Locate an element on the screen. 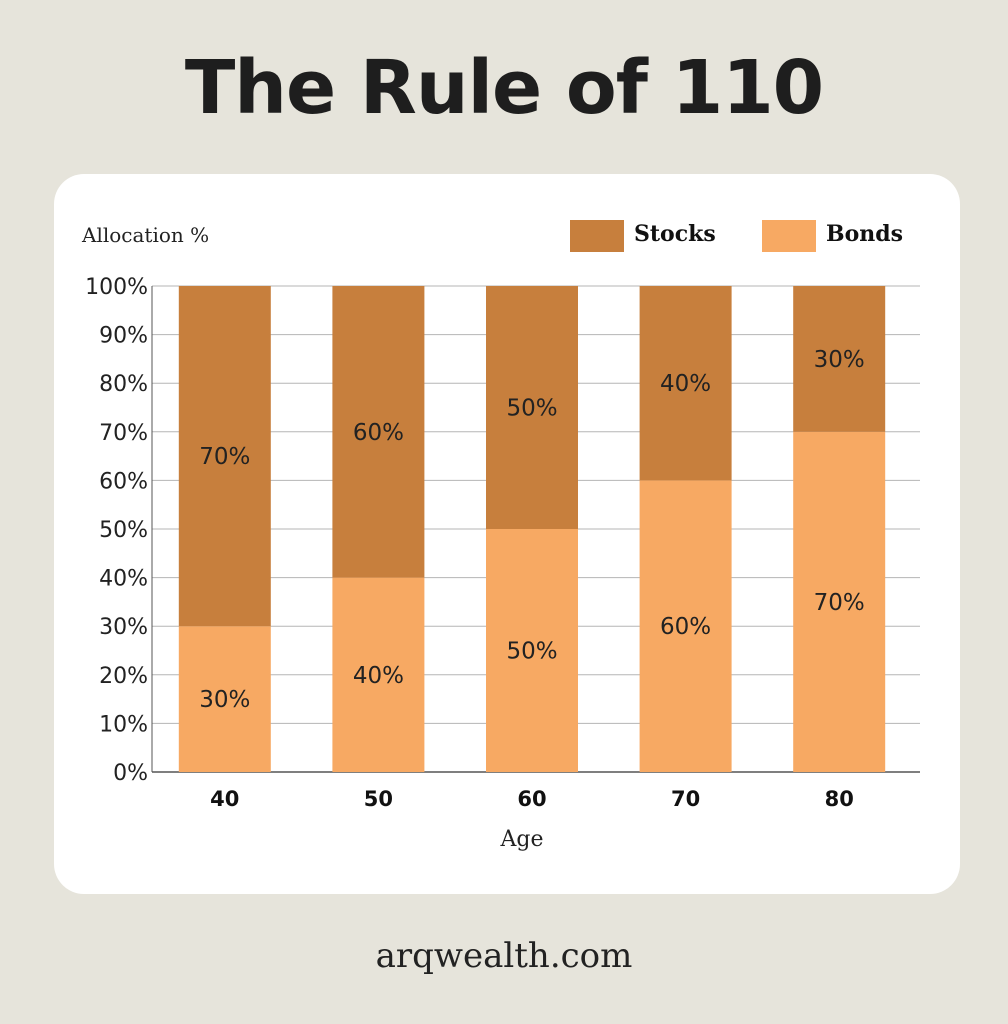  data-label-bonds: 70% is located at coordinates (839, 603).